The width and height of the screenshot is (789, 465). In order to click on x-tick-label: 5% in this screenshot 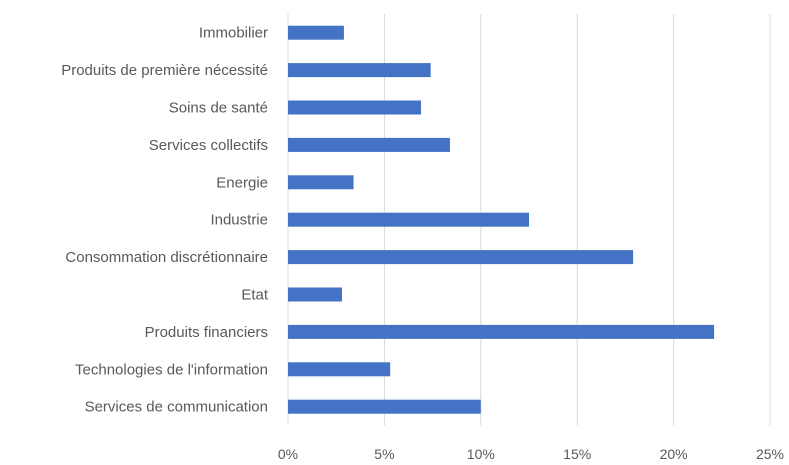, I will do `click(384, 454)`.